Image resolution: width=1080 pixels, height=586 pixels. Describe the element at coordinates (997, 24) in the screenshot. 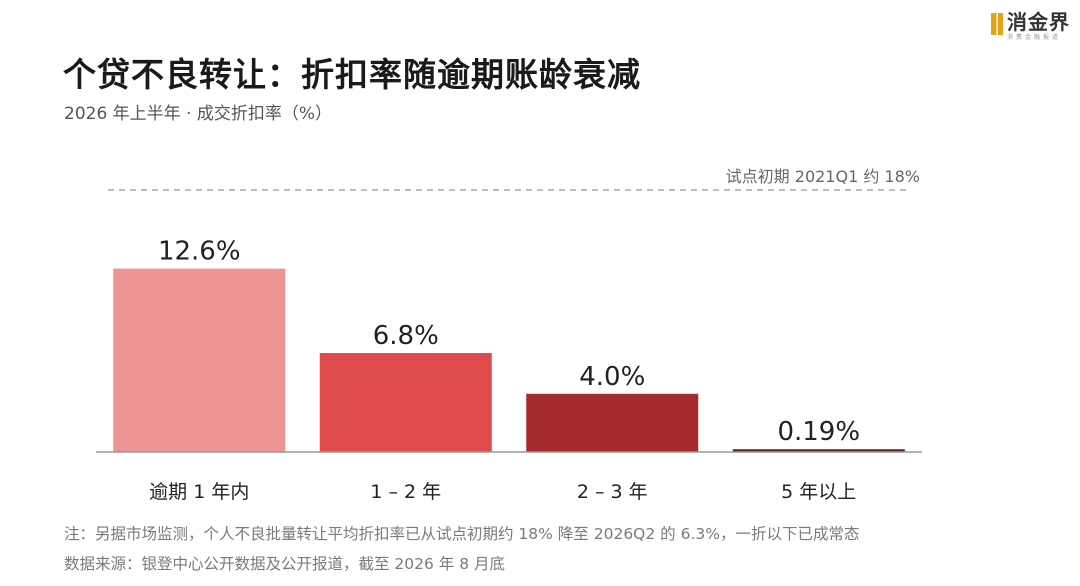

I see `logo-mark-icon` at that location.